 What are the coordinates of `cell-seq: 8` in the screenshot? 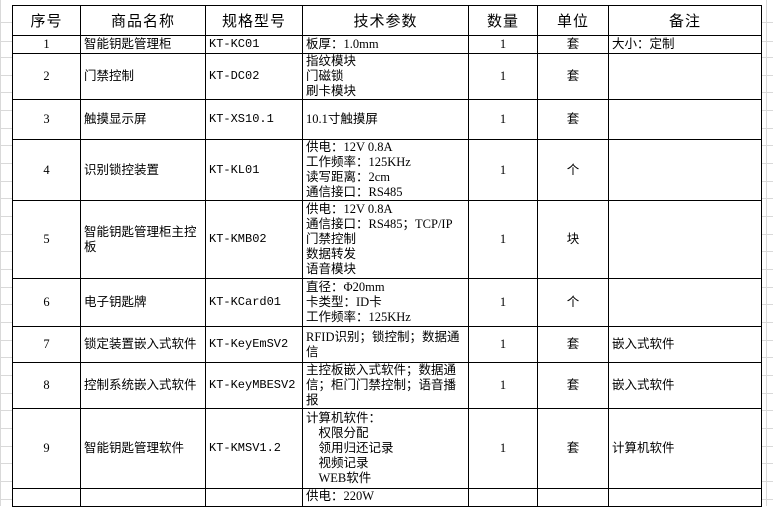 It's located at (46, 385).